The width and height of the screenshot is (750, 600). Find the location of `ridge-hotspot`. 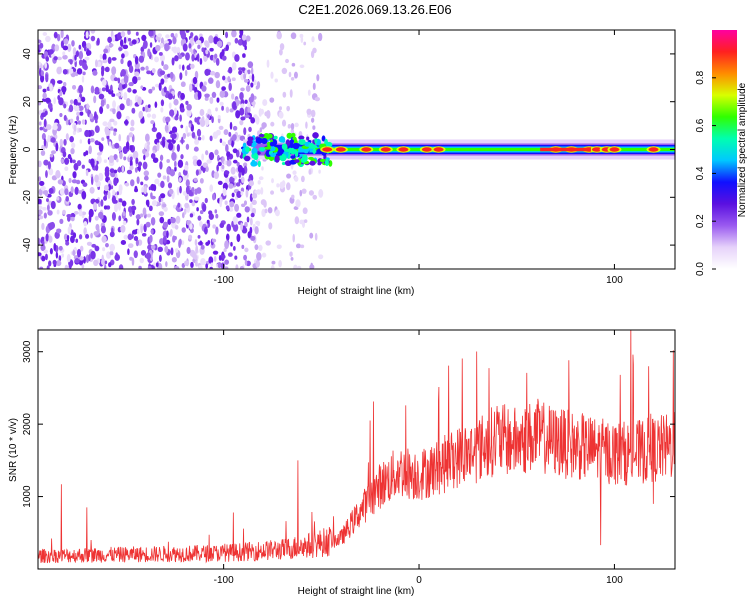

ridge-hotspot is located at coordinates (403, 149).